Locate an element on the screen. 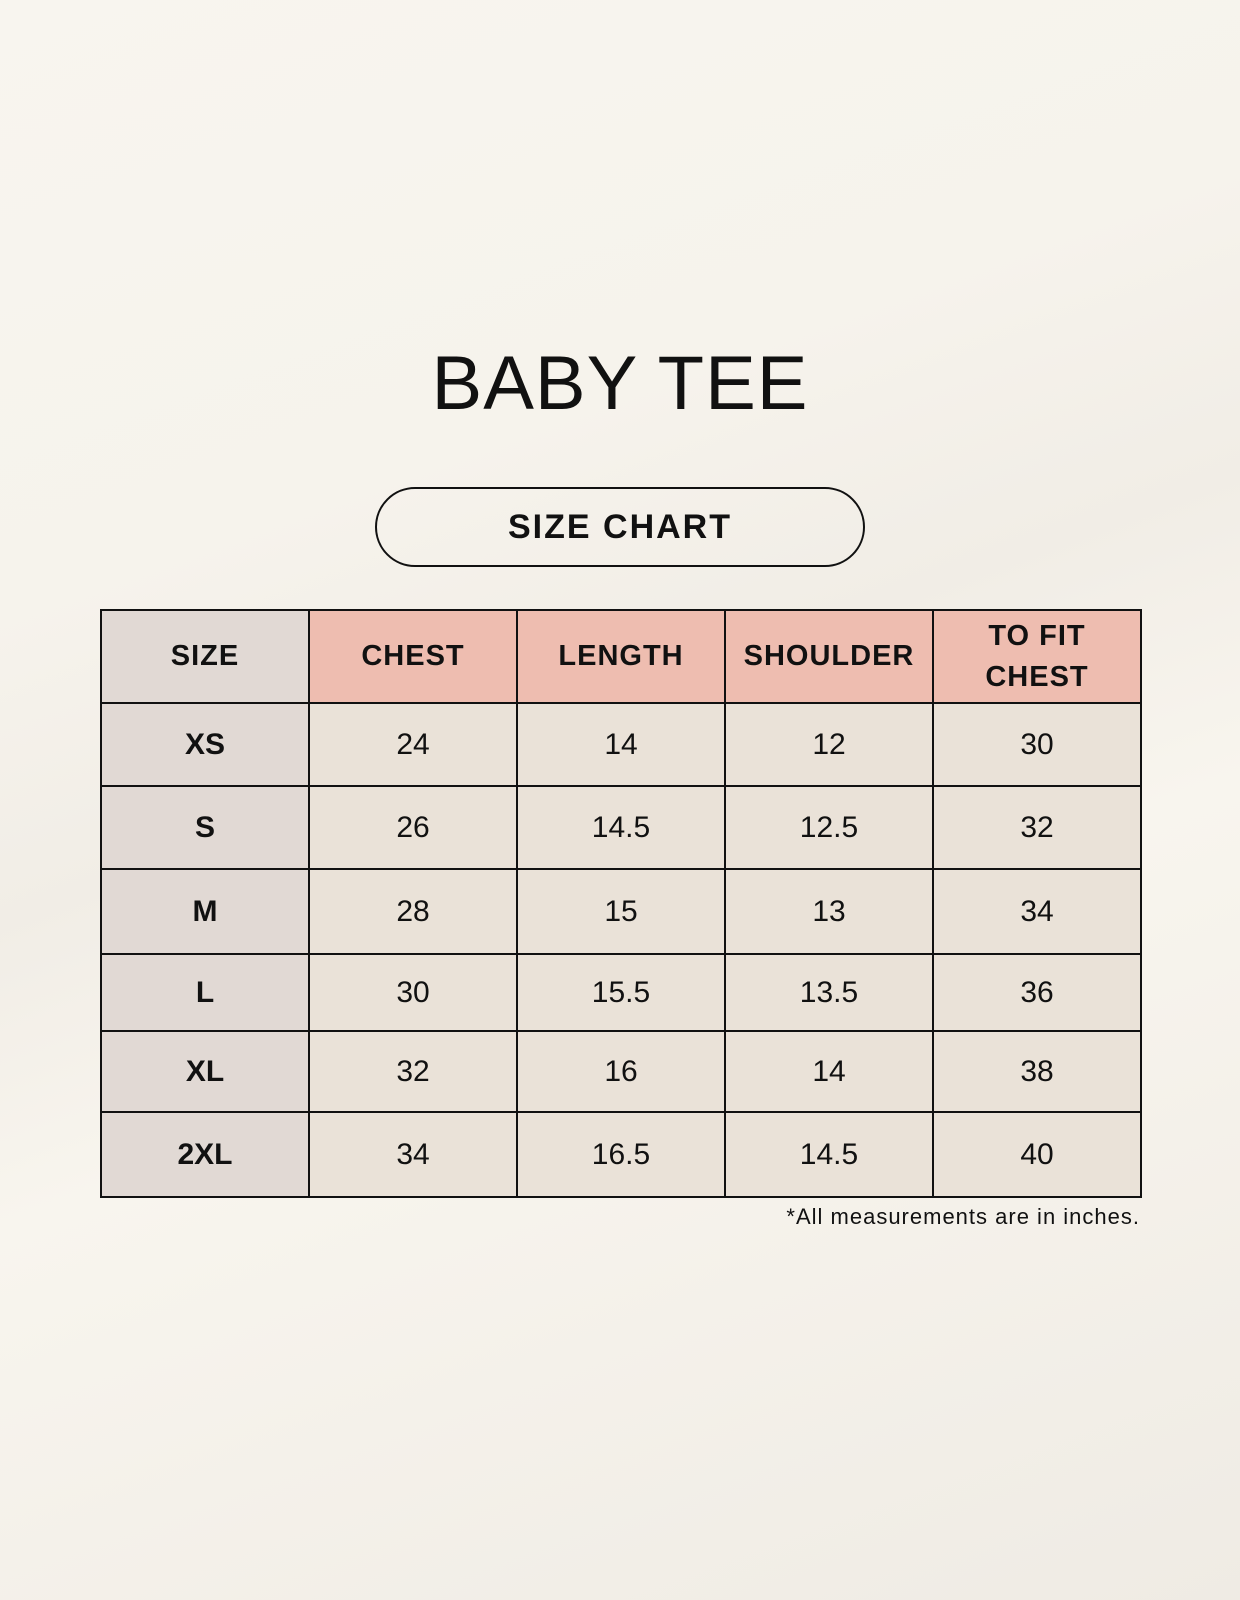 This screenshot has height=1600, width=1240. table-row: S 26 14.5 12.5 32 is located at coordinates (621, 827).